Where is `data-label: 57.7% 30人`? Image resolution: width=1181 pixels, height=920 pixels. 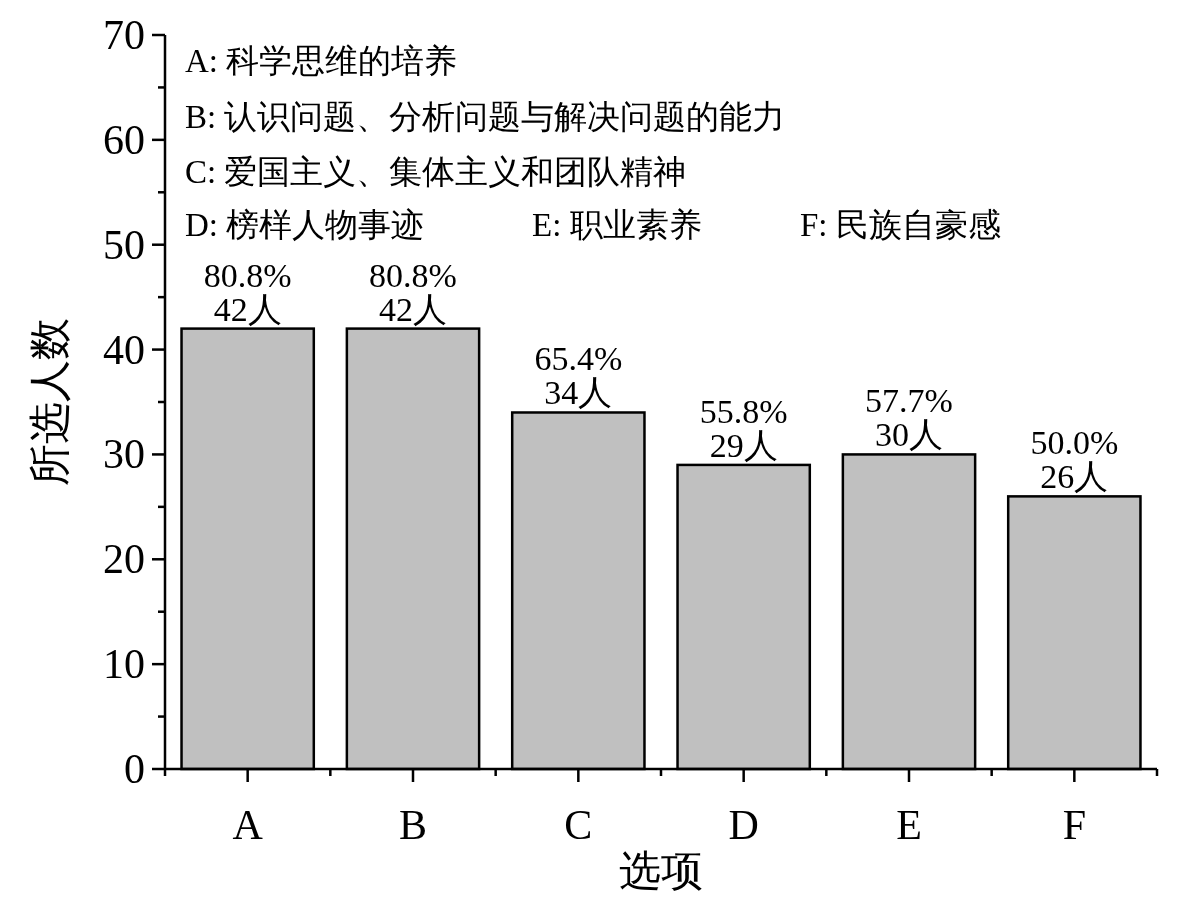 data-label: 57.7% 30人 is located at coordinates (909, 418).